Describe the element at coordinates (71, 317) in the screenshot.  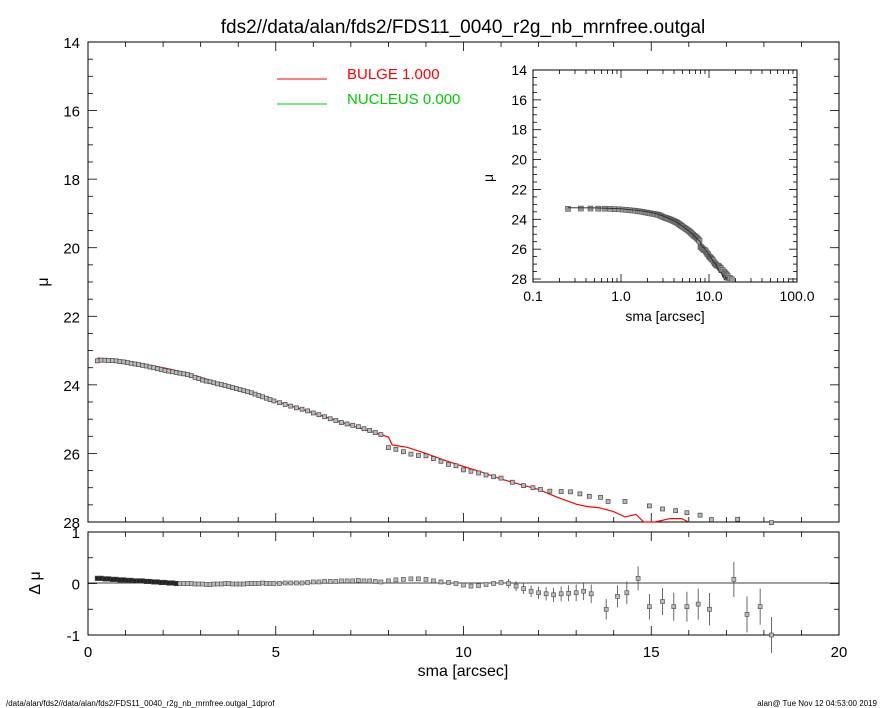
I see `main-y-tick-label: 22` at that location.